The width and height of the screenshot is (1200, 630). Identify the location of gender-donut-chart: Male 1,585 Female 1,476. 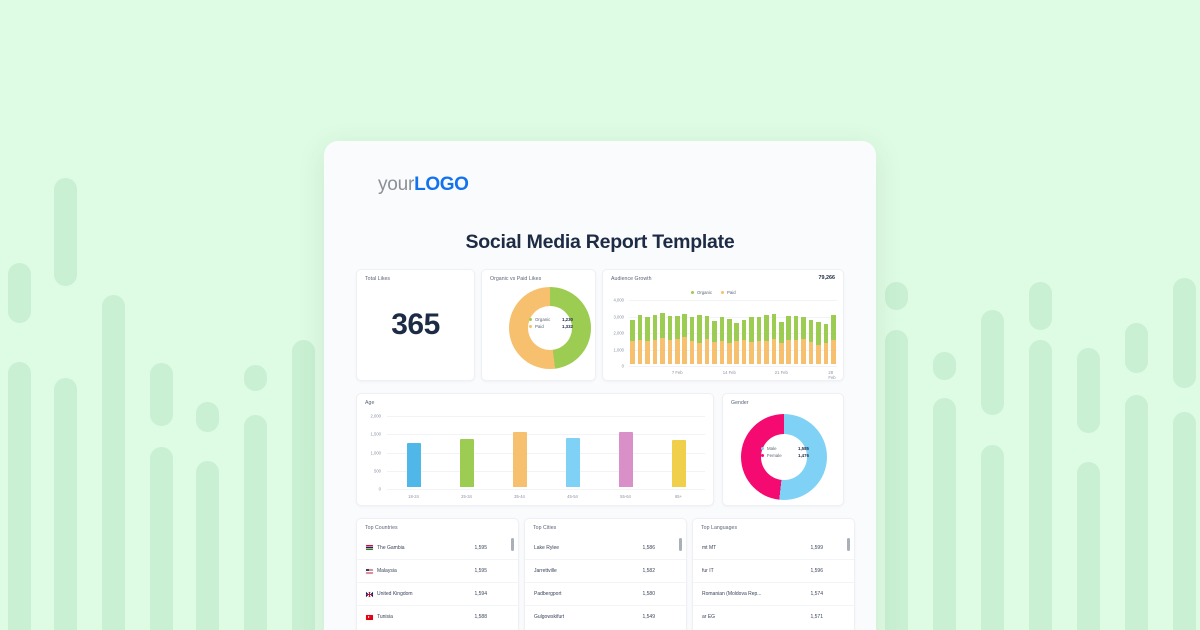
(784, 457).